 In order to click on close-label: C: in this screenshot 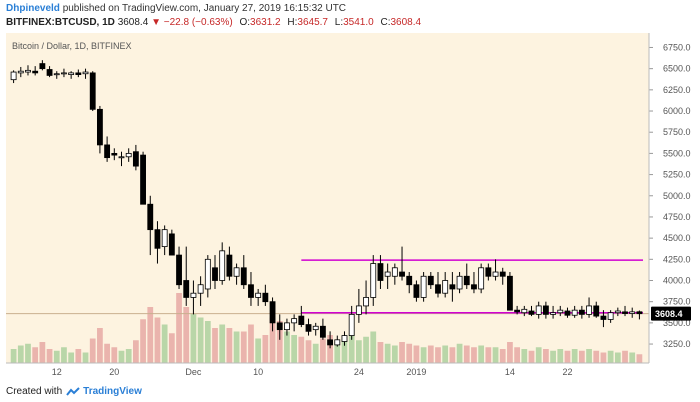, I will do `click(385, 22)`.